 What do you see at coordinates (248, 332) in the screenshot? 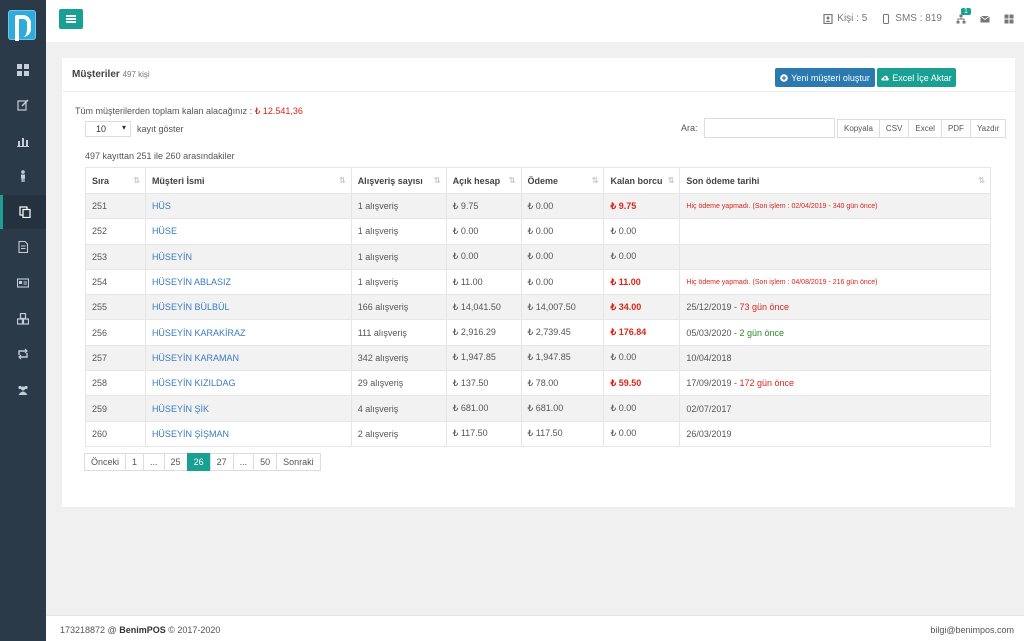
I see `cell-customer-name: HÜSEYİN KARAKİRAZ` at bounding box center [248, 332].